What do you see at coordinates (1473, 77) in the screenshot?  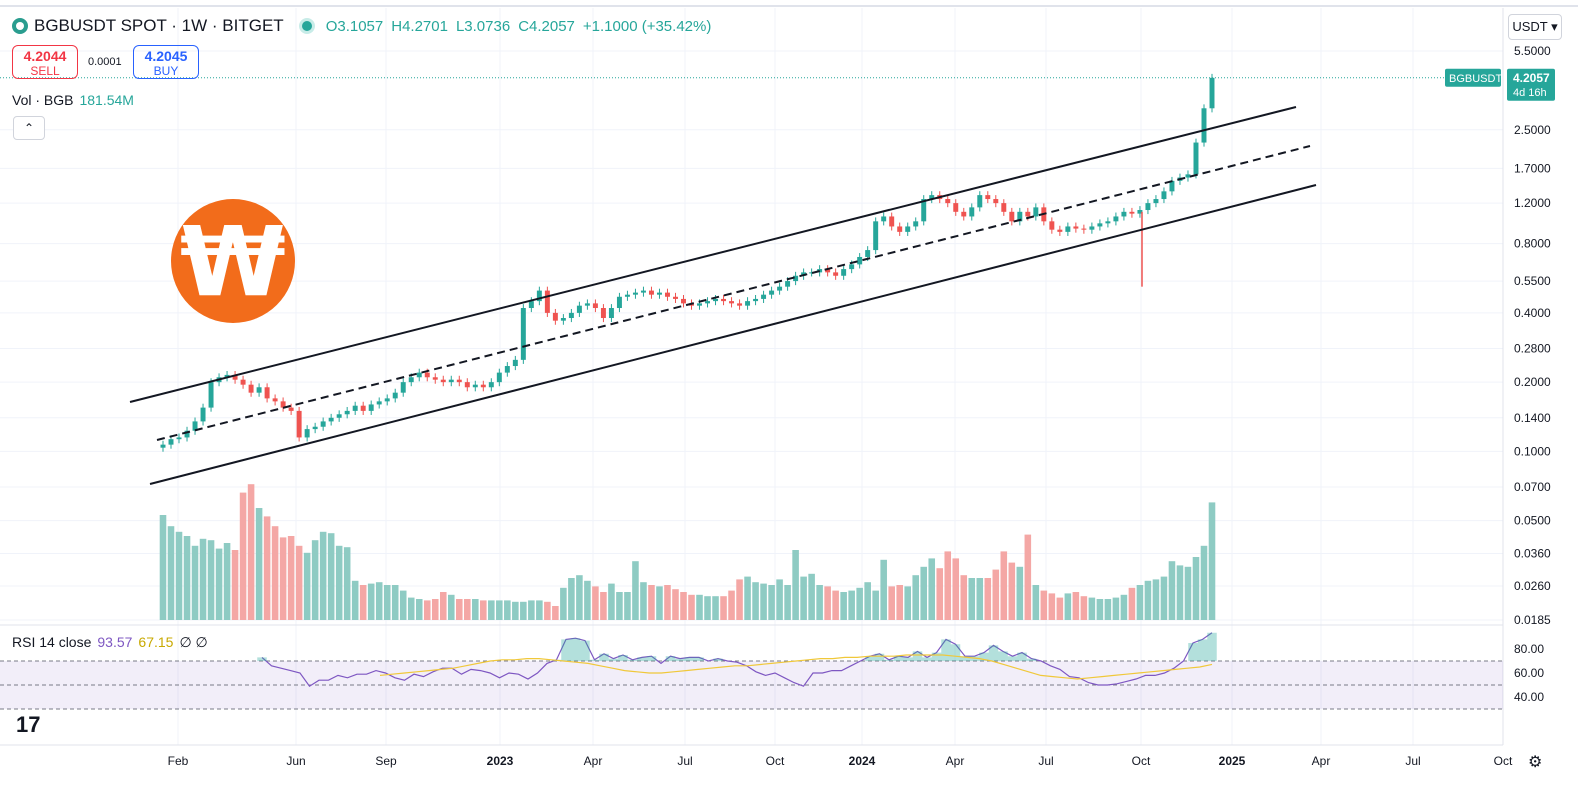 I see `price-tag-symbol-box` at bounding box center [1473, 77].